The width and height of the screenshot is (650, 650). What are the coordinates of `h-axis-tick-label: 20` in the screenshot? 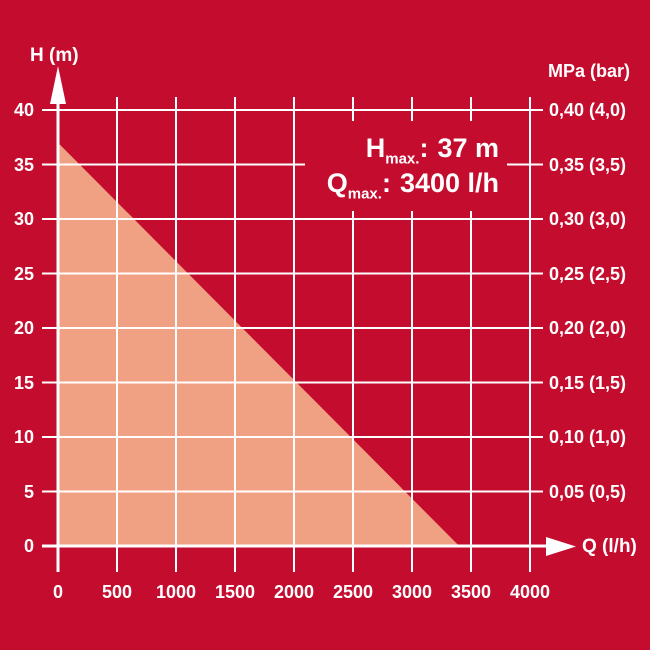 It's located at (23, 328).